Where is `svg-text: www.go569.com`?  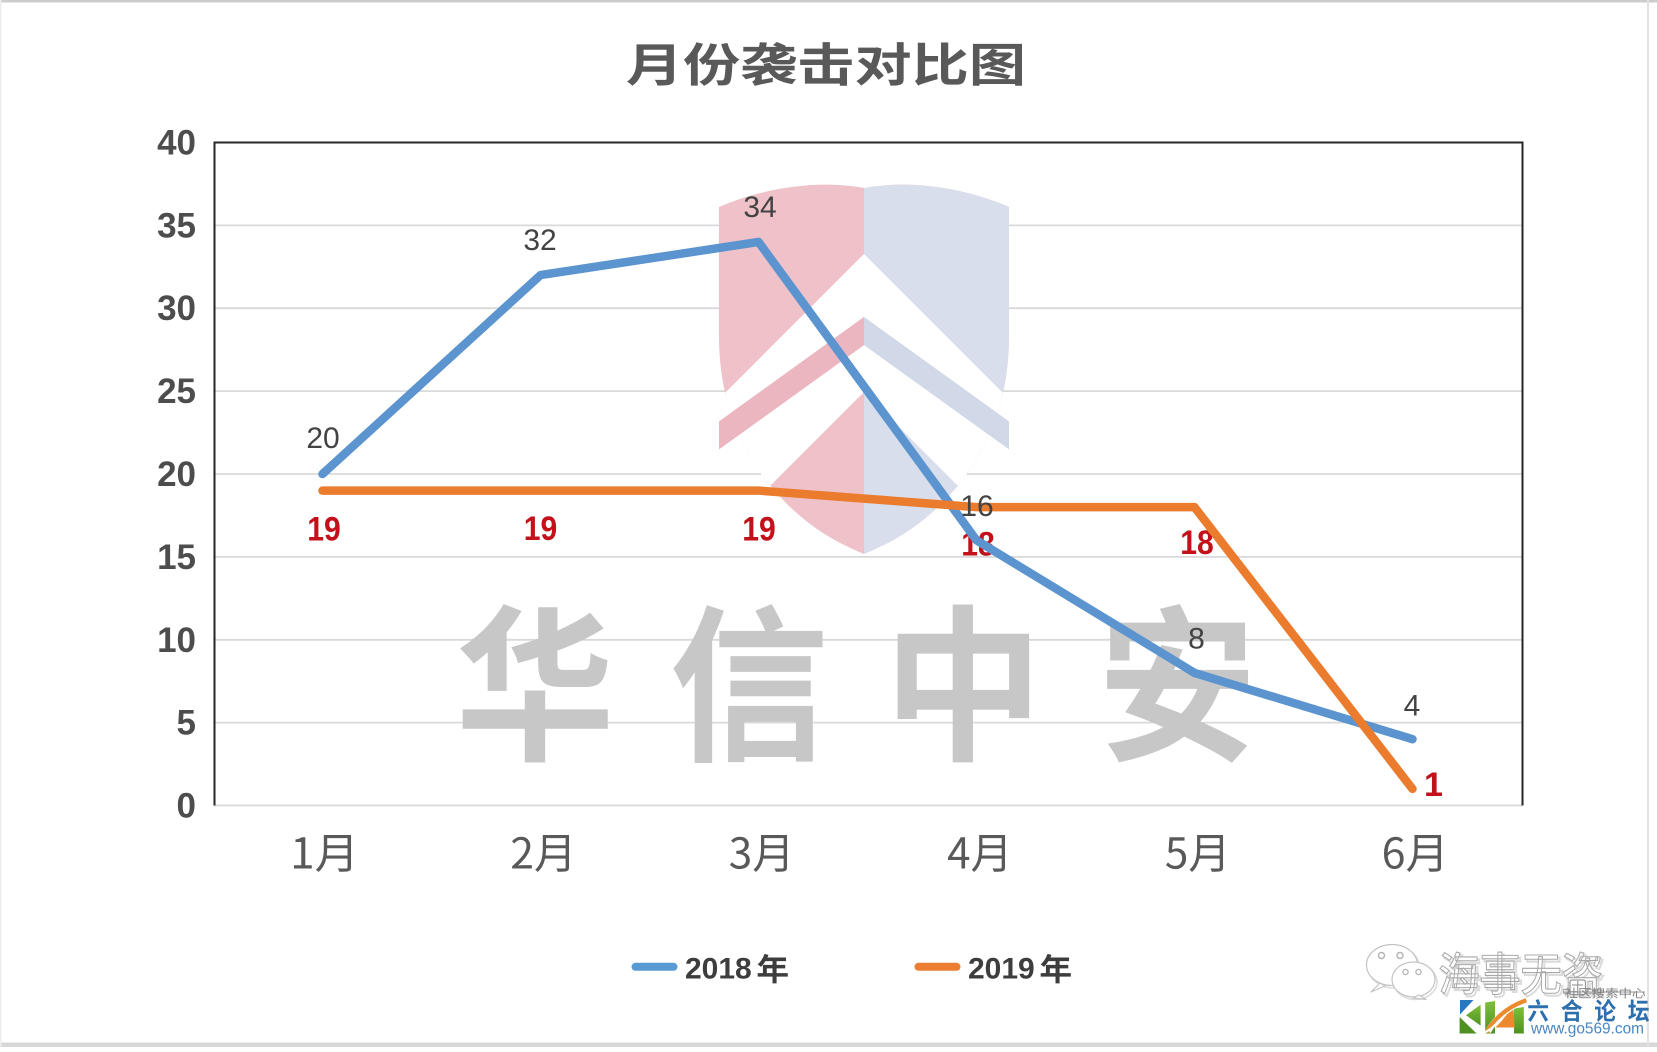
svg-text: www.go569.com is located at coordinates (1587, 1029).